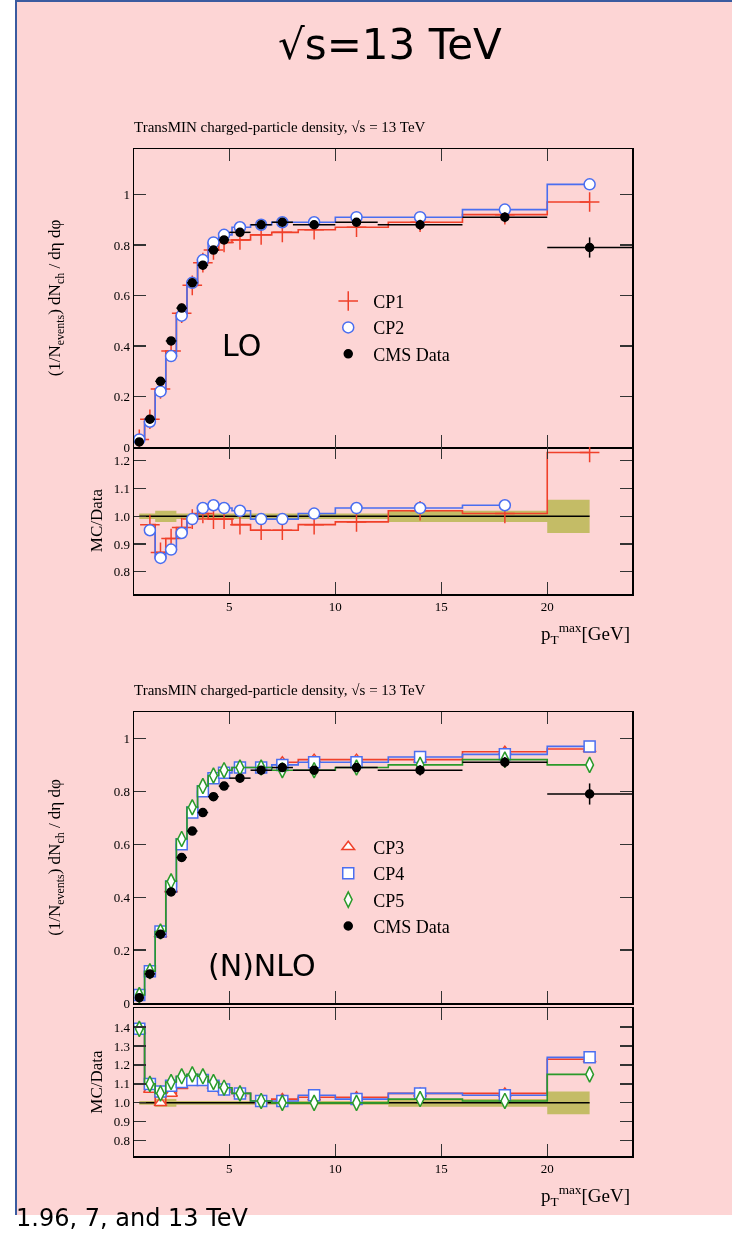 This screenshot has width=732, height=1233. I want to click on y-tick-label: 1.3, so click(121, 1046).